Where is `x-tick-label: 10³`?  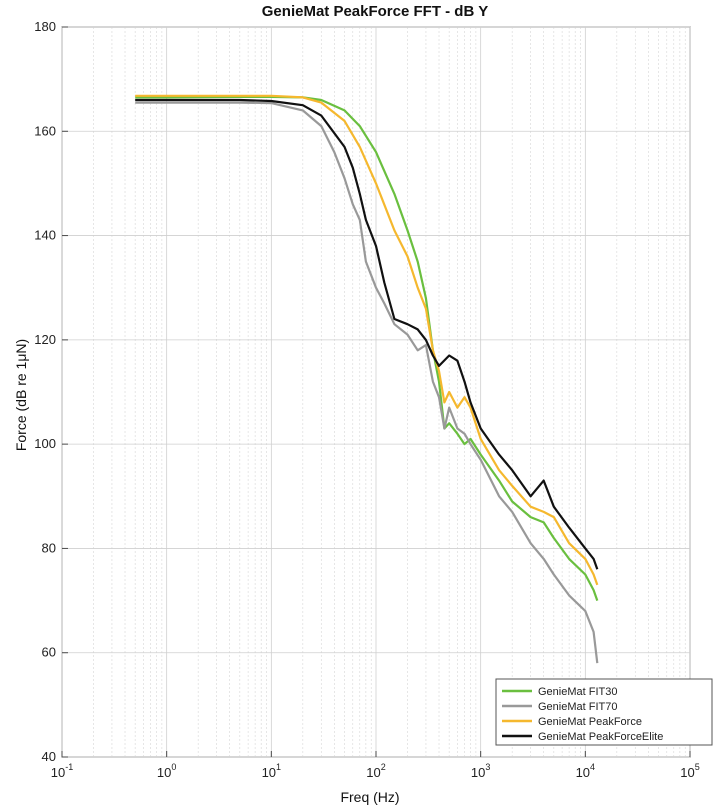
x-tick-label: 10³ is located at coordinates (480, 771).